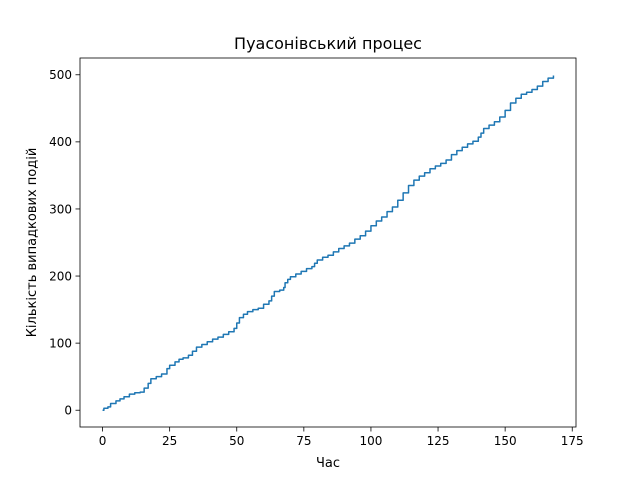 The height and width of the screenshot is (480, 640). Describe the element at coordinates (103, 441) in the screenshot. I see `x-tick-label: 0` at that location.